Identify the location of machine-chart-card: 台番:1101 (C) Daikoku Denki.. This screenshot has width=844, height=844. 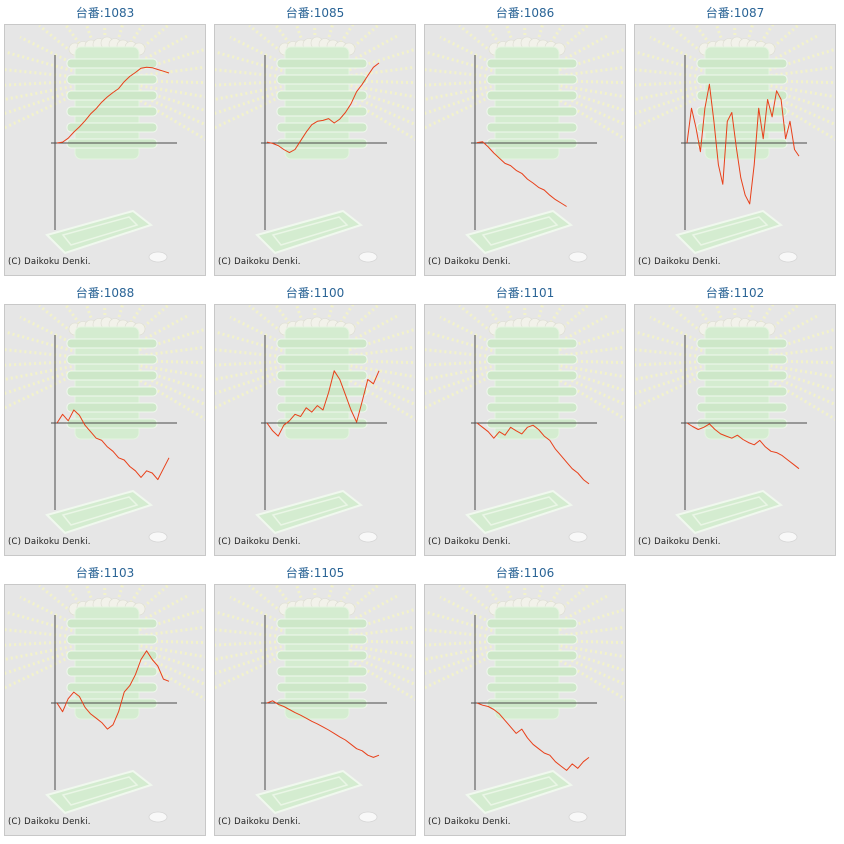
(525, 418).